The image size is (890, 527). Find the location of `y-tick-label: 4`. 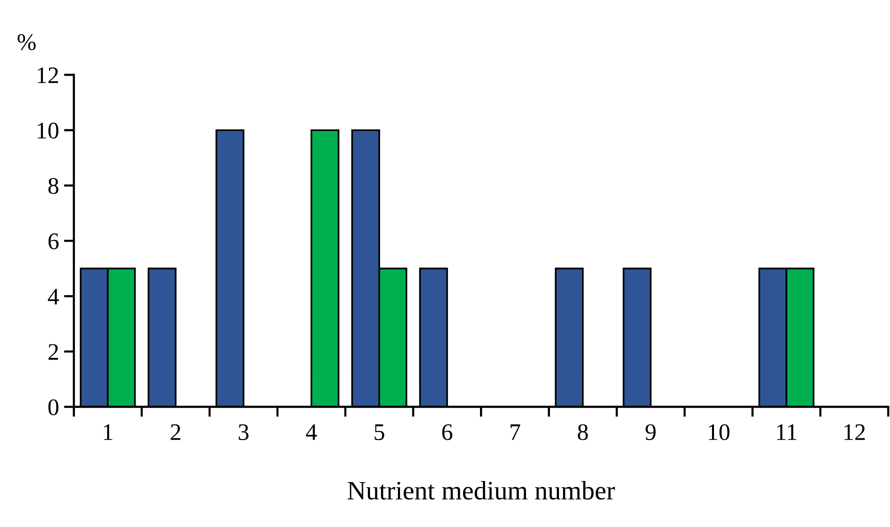

y-tick-label: 4 is located at coordinates (53, 296).